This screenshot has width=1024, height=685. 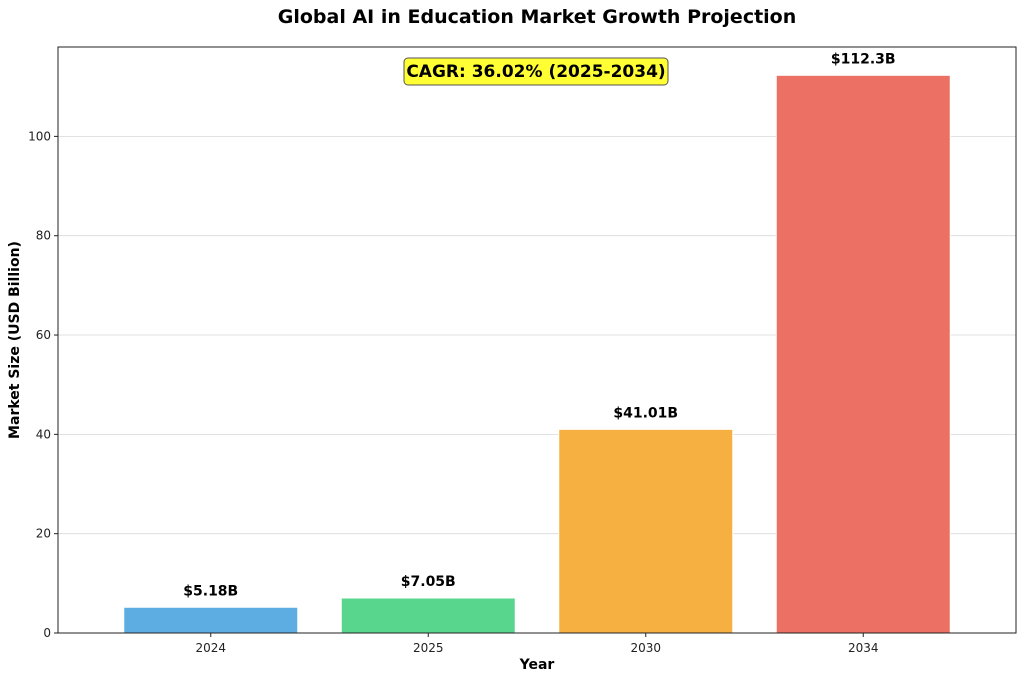 What do you see at coordinates (39, 136) in the screenshot?
I see `y-tick-label: 100` at bounding box center [39, 136].